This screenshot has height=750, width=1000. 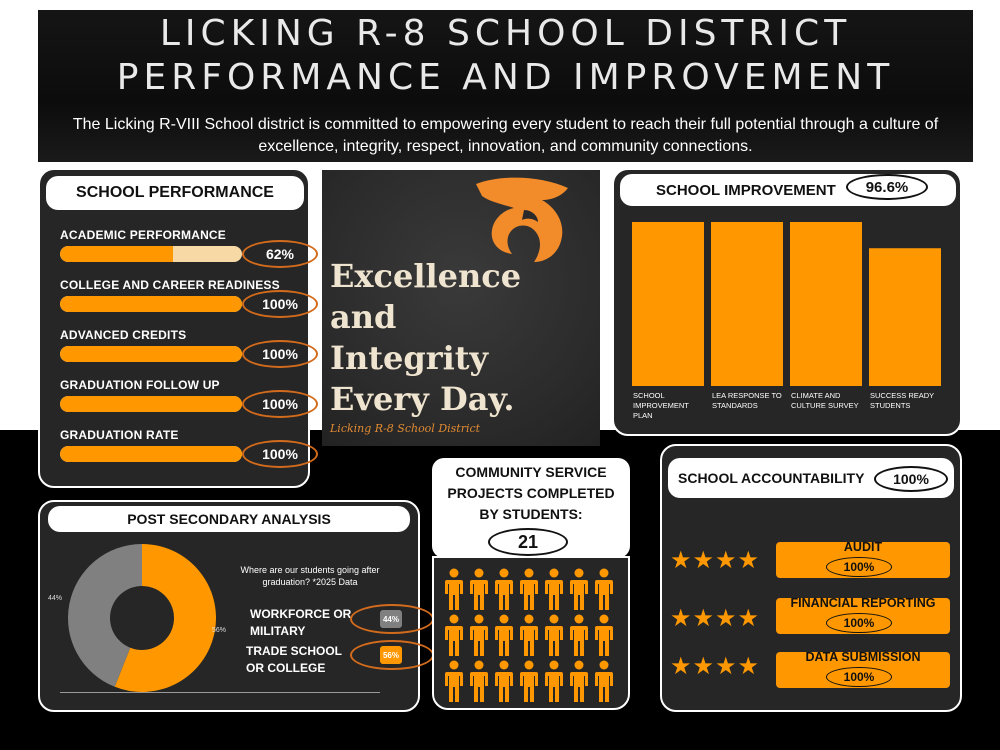 What do you see at coordinates (505, 77) in the screenshot?
I see `page-title-line2: PERFORMANCE AND IMPROVEMENT` at bounding box center [505, 77].